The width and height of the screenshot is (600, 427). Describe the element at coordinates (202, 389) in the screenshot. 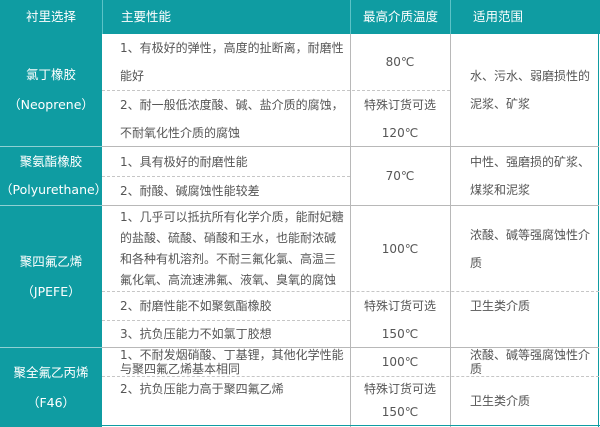

I see `property-text: 2、抗负压能力高于聚四氟乙烯` at that location.